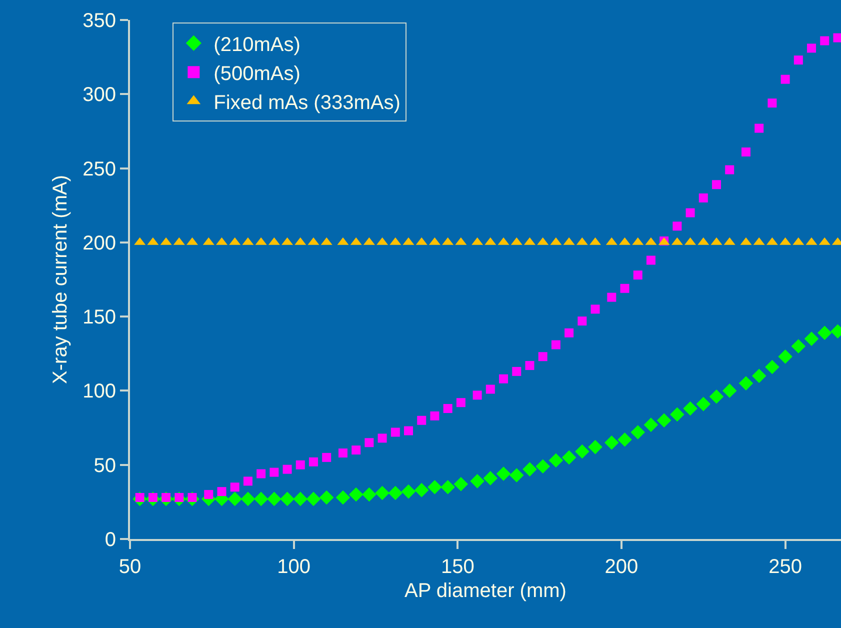 This screenshot has height=628, width=841. What do you see at coordinates (621, 567) in the screenshot?
I see `x-tick-label: 200` at bounding box center [621, 567].